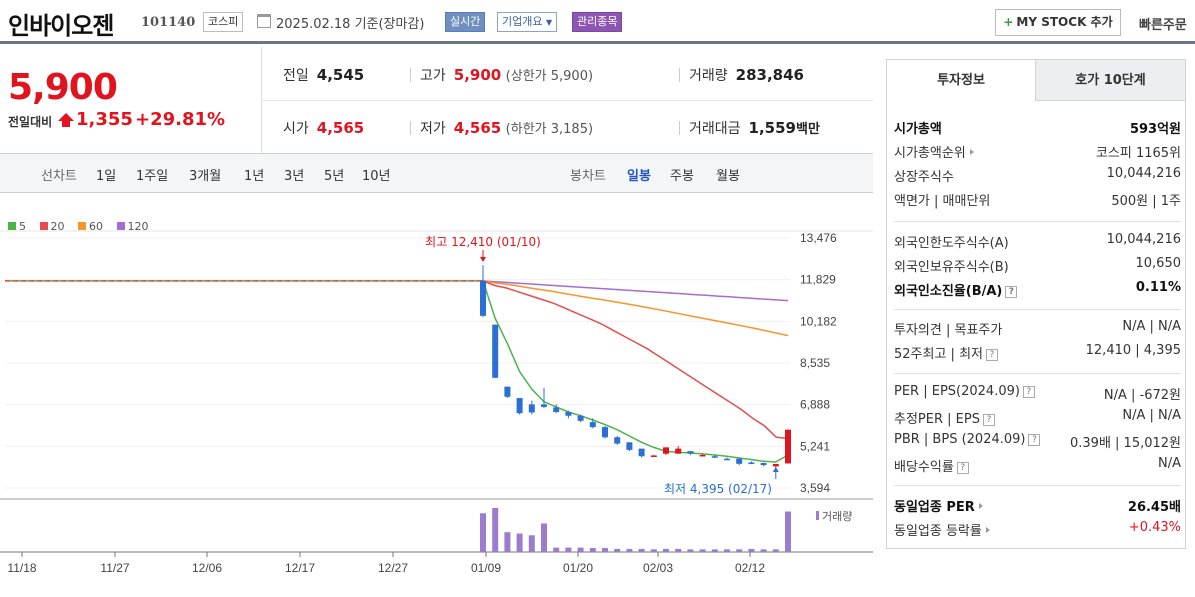  I want to click on info-row-label: 52주최고 | 최저?, so click(946, 352).